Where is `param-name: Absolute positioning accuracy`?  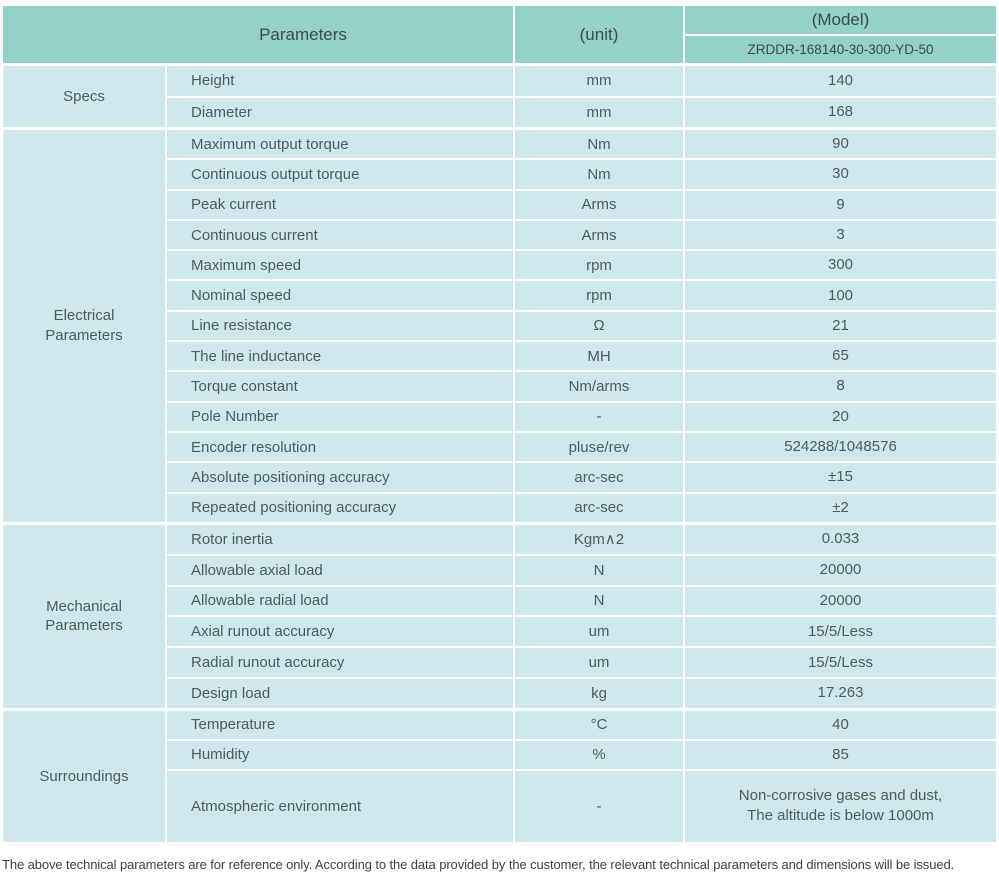 param-name: Absolute positioning accuracy is located at coordinates (340, 477).